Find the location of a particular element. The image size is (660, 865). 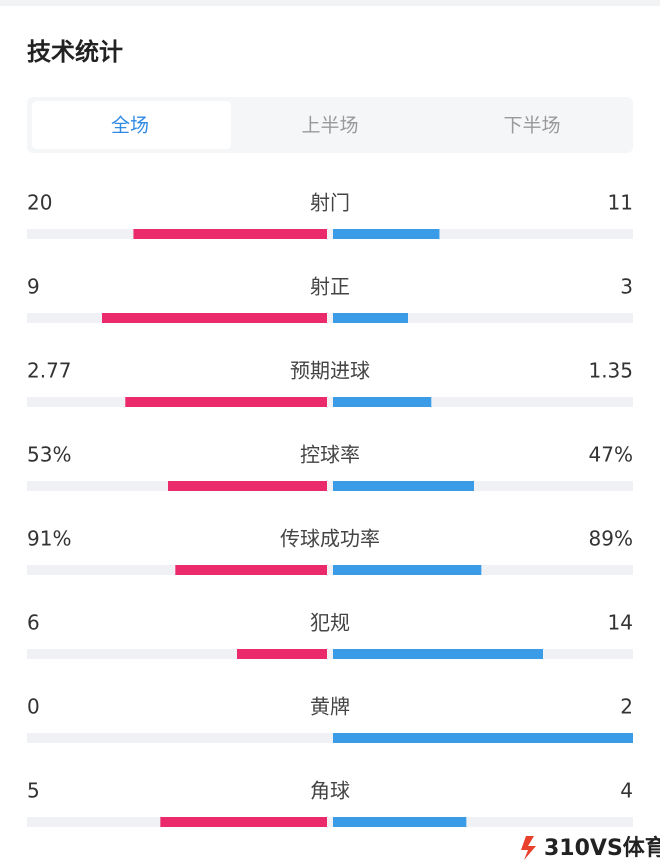

stat-label: 角球 is located at coordinates (330, 791).